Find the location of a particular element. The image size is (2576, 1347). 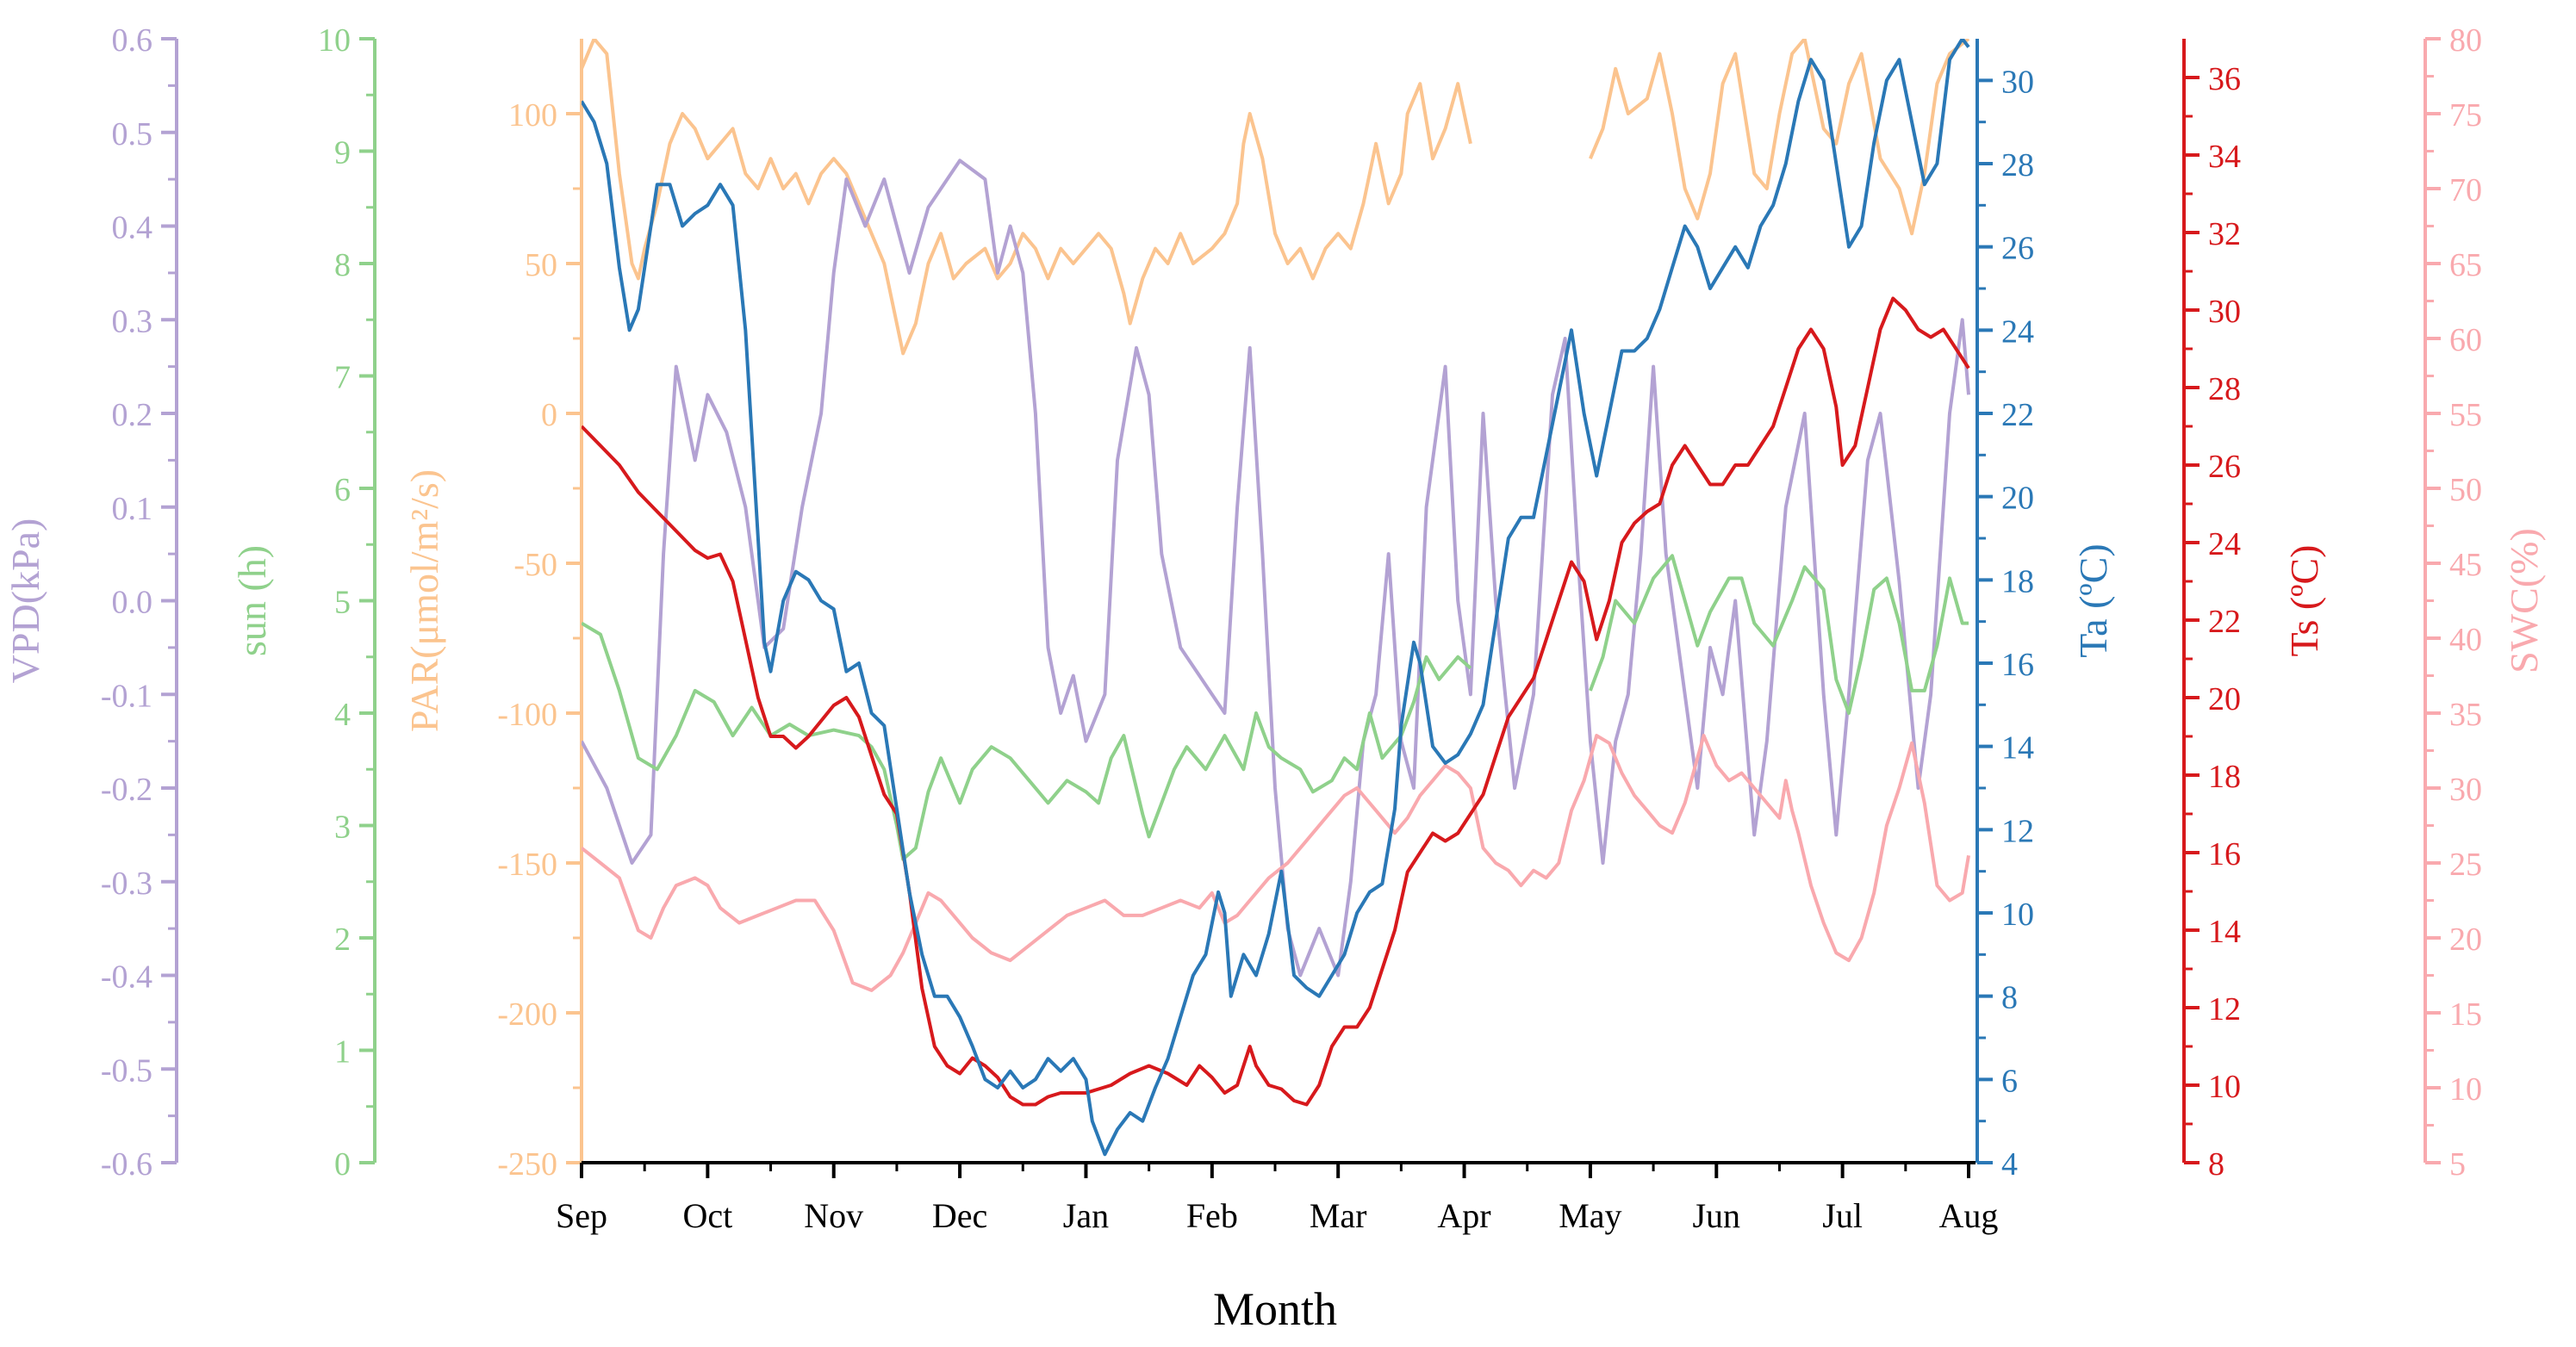

ts-tick-label: 28 is located at coordinates (2225, 389).